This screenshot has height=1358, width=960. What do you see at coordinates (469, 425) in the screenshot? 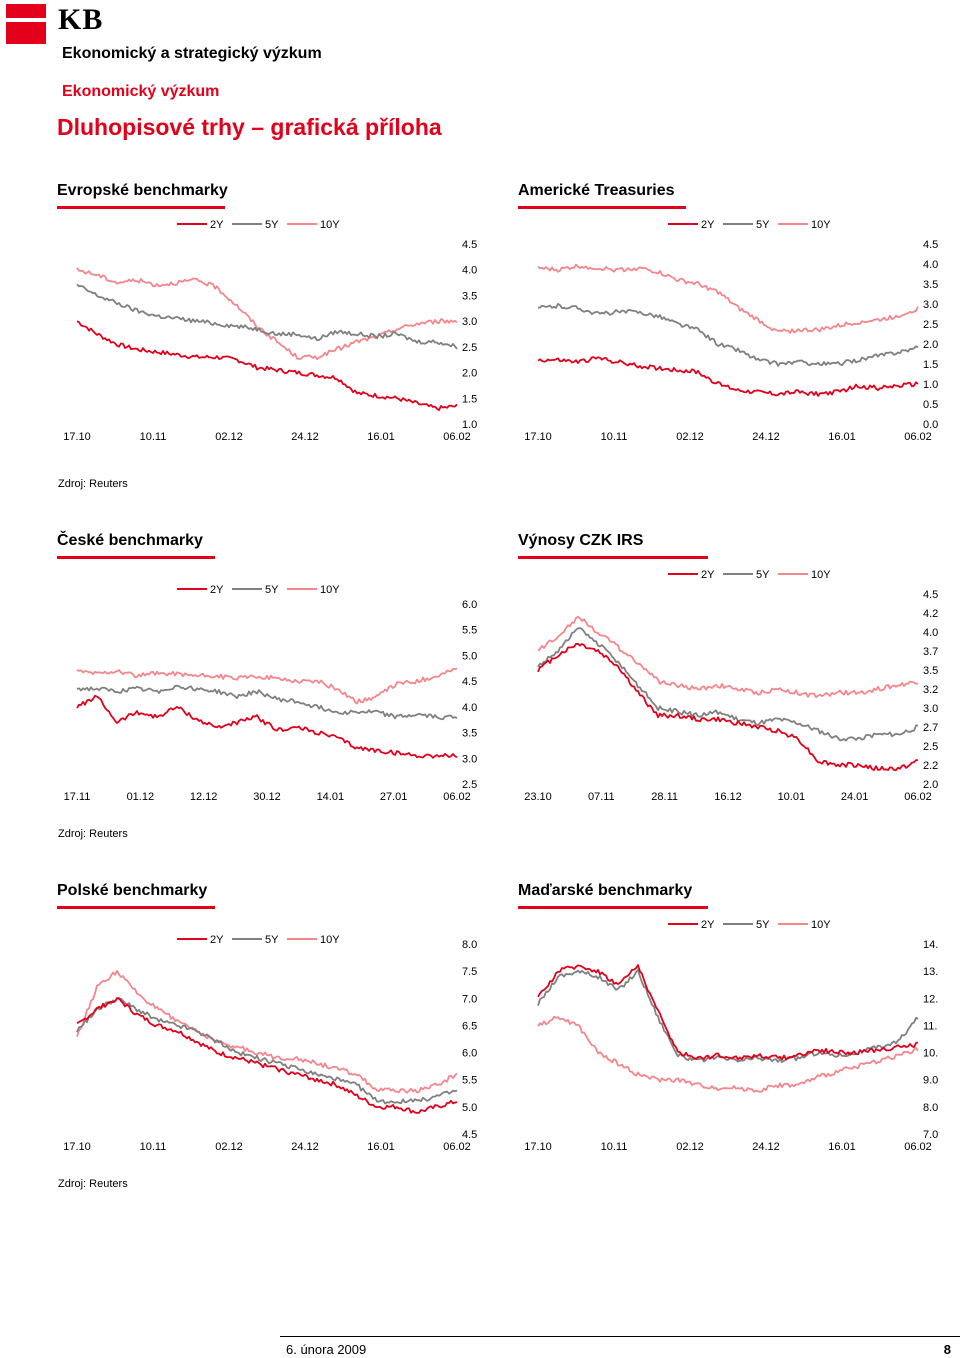
I see `y-tick-label: 1.00` at bounding box center [469, 425].